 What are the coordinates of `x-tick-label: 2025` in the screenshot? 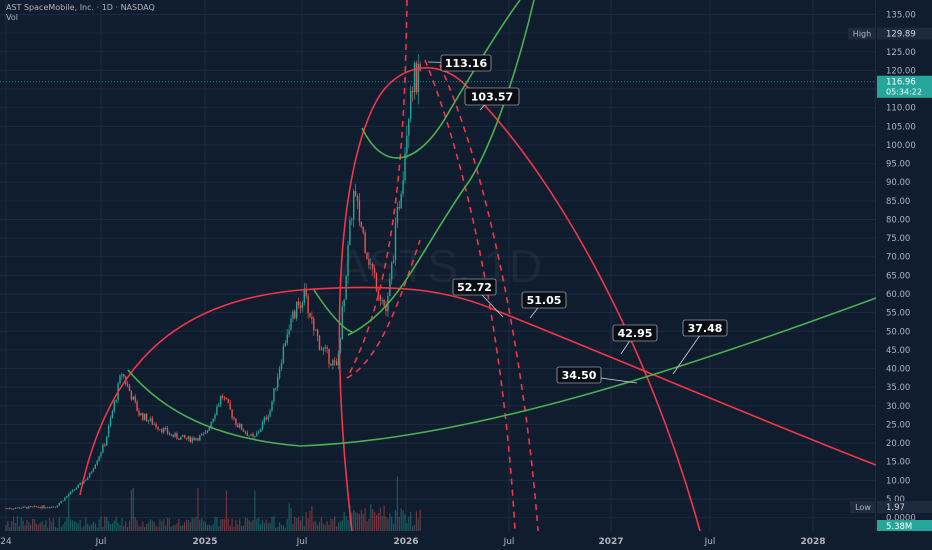 It's located at (204, 542).